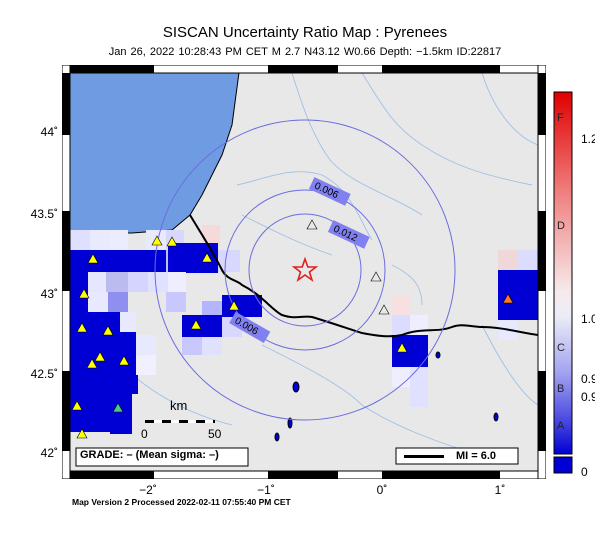 The height and width of the screenshot is (543, 595). What do you see at coordinates (561, 426) in the screenshot?
I see `grade-a: A` at bounding box center [561, 426].